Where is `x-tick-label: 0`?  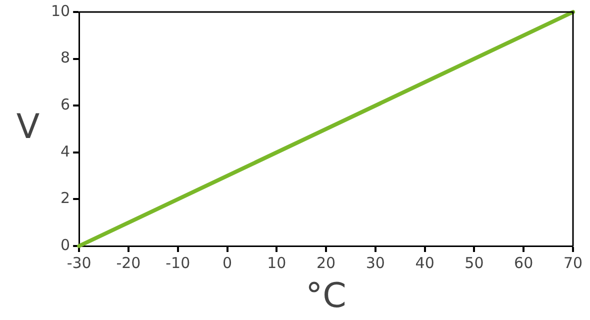
x-tick-label: 0 is located at coordinates (227, 263).